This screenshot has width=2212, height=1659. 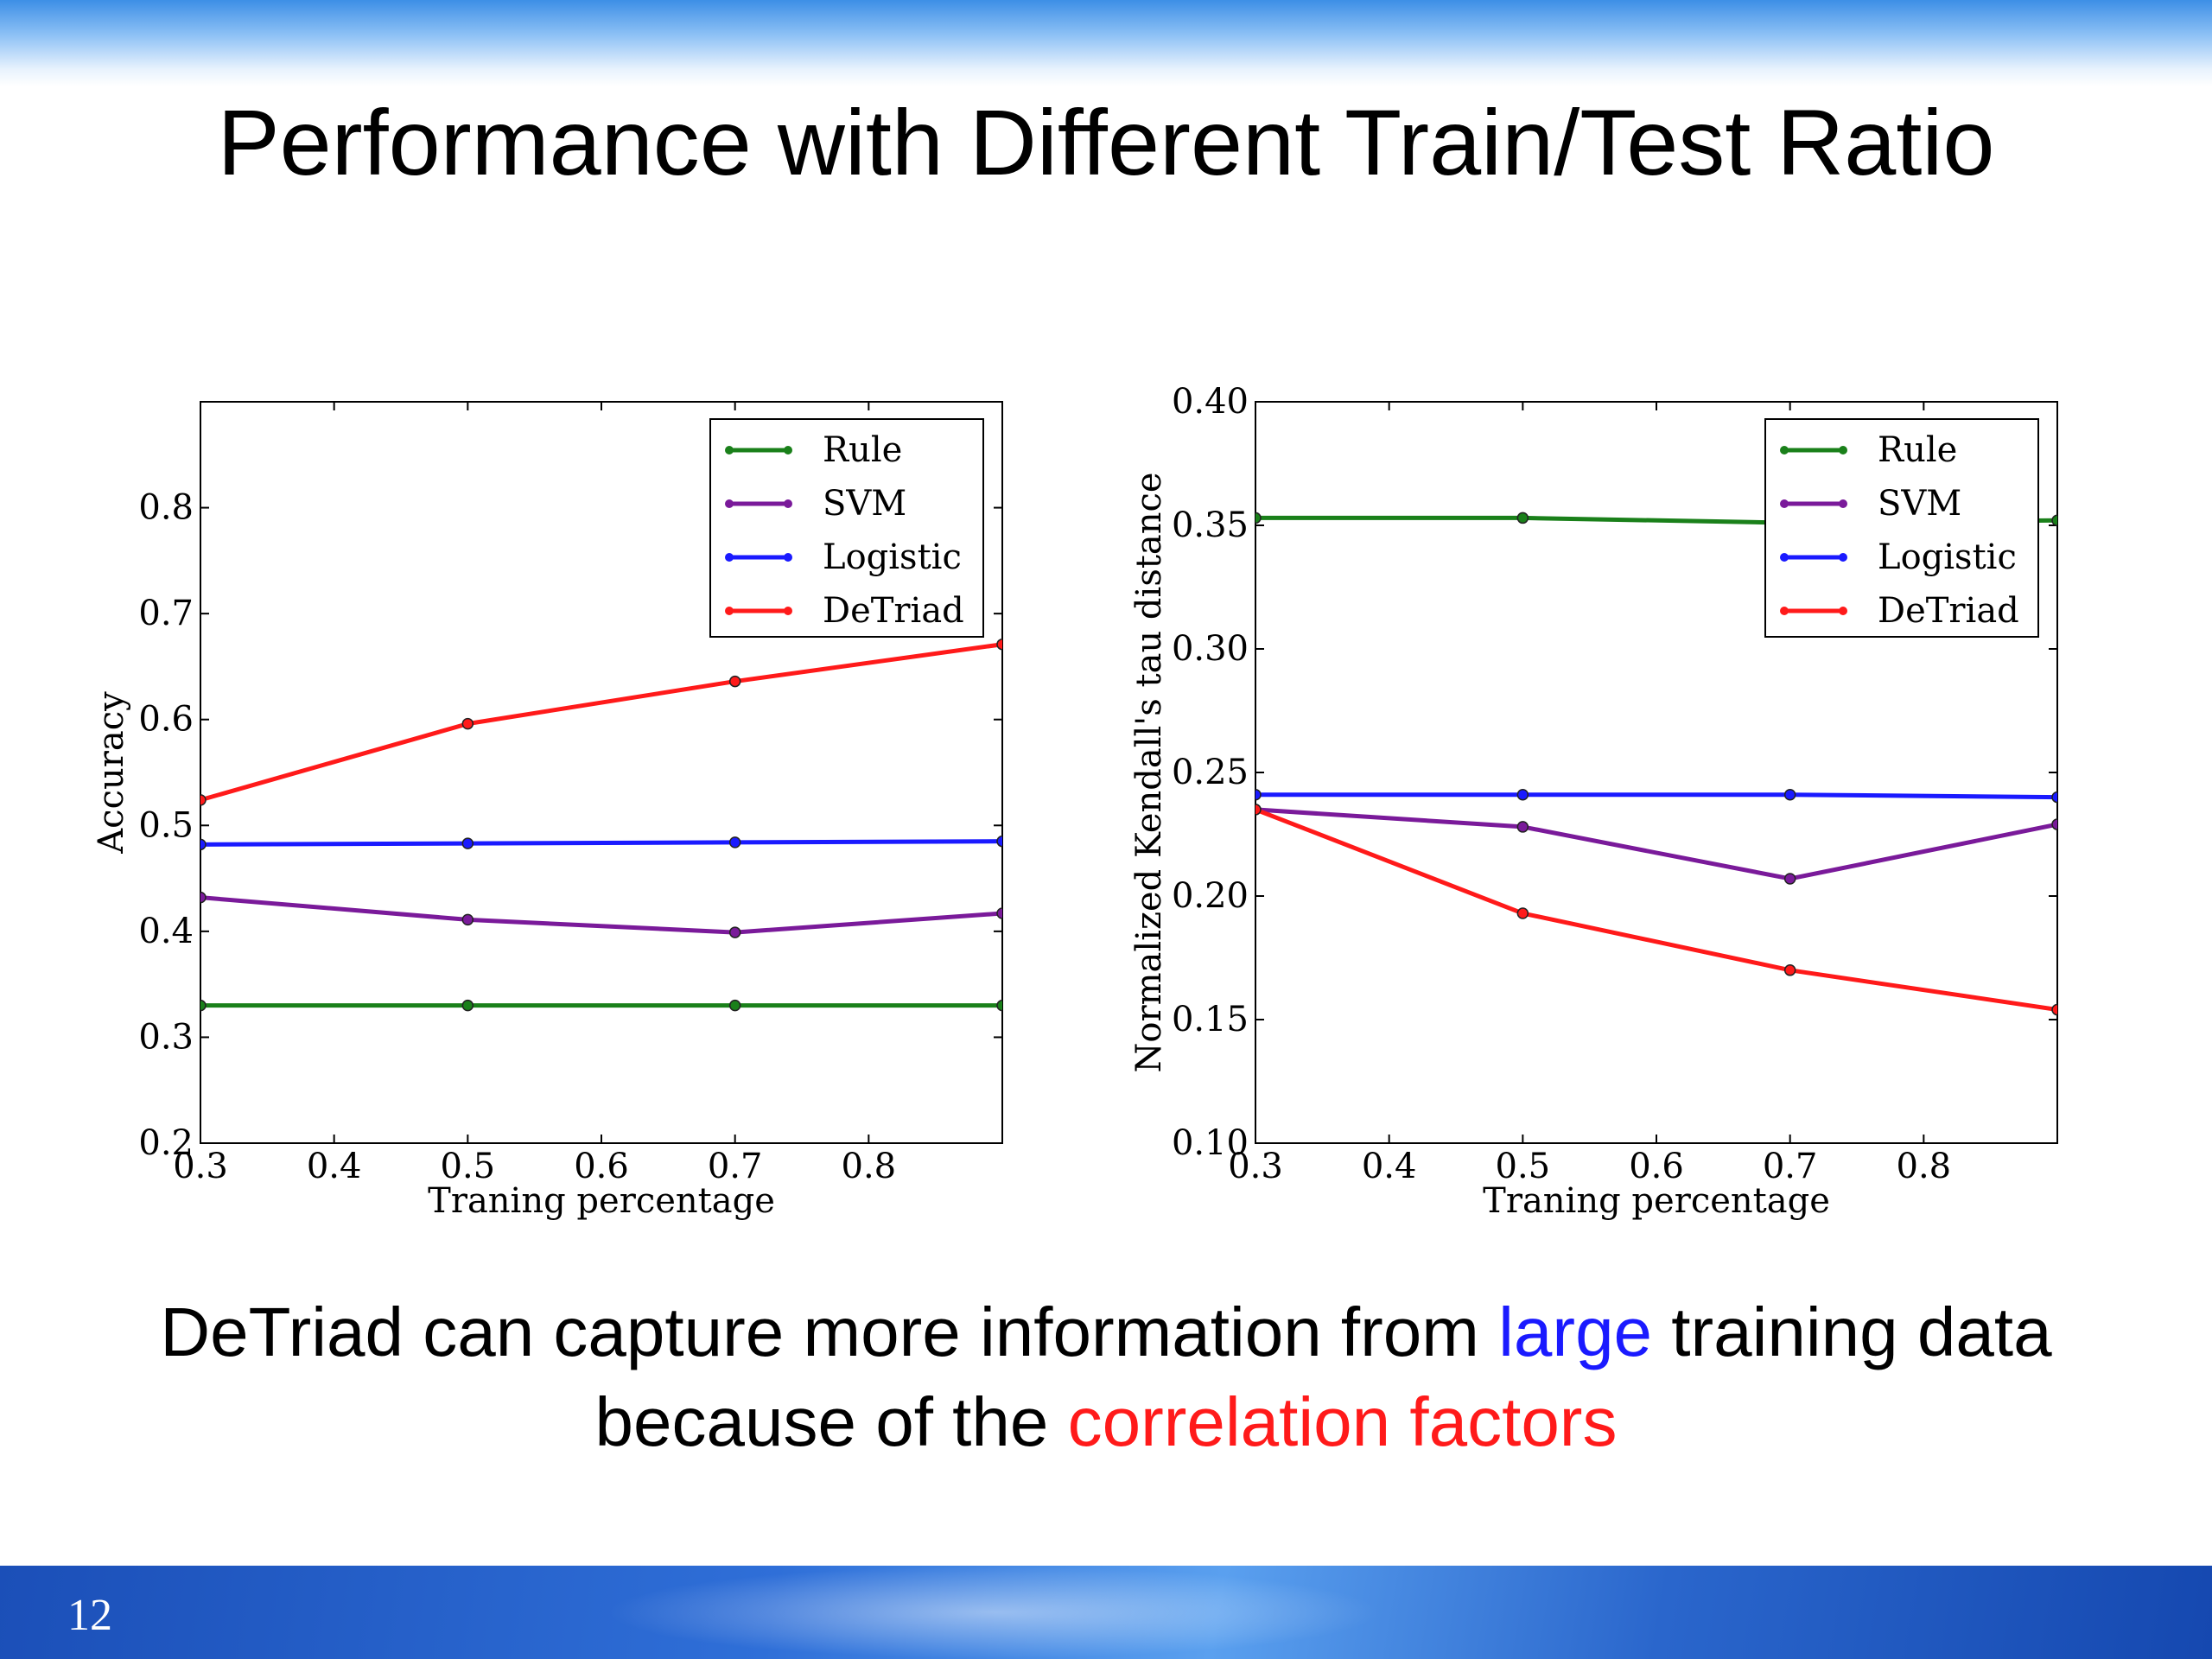 I want to click on page-number: 12, so click(x=89, y=1615).